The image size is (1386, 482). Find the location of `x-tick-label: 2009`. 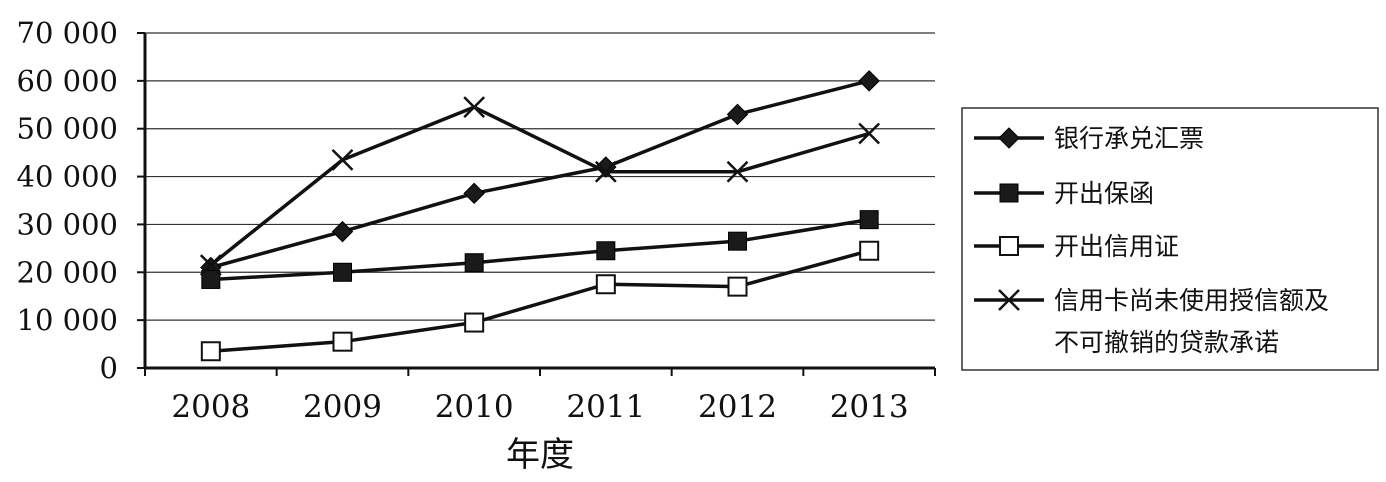

x-tick-label: 2009 is located at coordinates (342, 407).